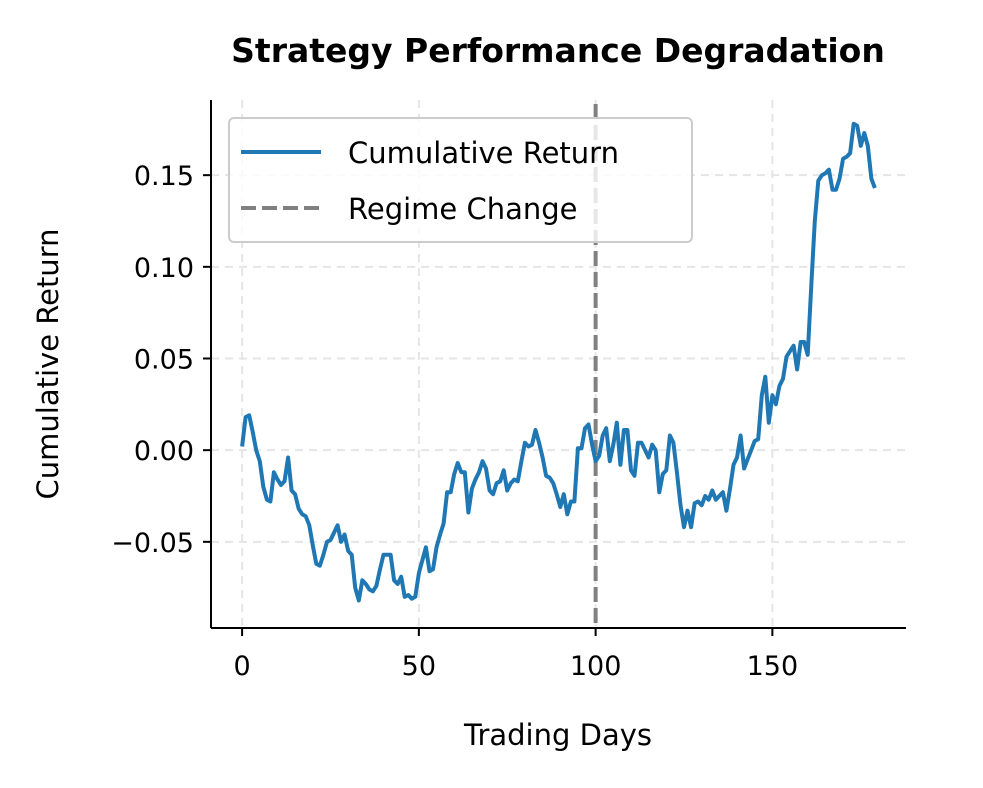  Describe the element at coordinates (558, 50) in the screenshot. I see `chart-title: Strategy Performance Degradation` at that location.